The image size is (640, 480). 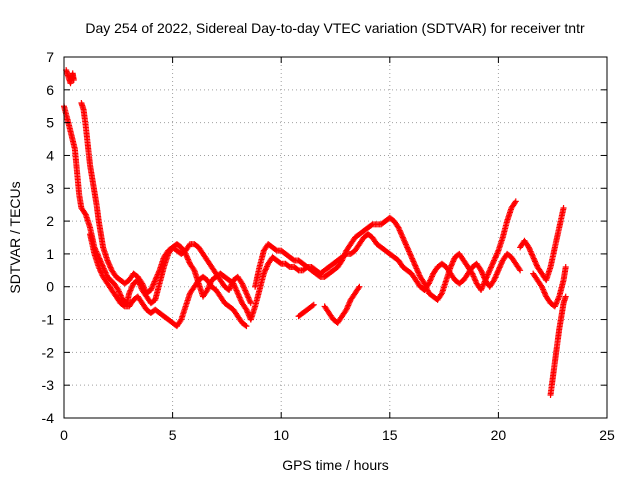 I want to click on x-tick-label: 15, so click(x=390, y=435).